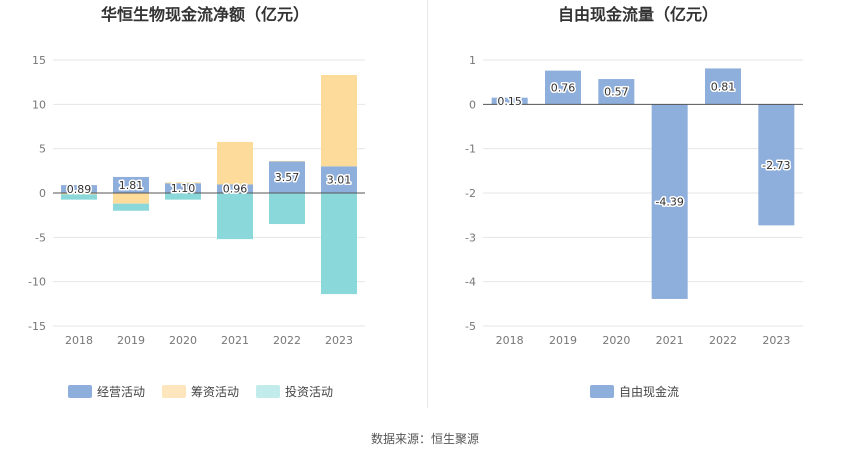 Image resolution: width=850 pixels, height=459 pixels. I want to click on y-tick-label: 15, so click(39, 60).